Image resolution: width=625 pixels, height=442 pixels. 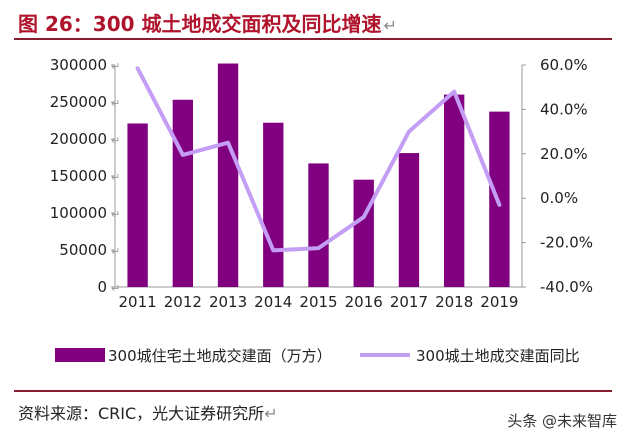 What do you see at coordinates (78, 139) in the screenshot?
I see `y-left-tick-label: 200000` at bounding box center [78, 139].